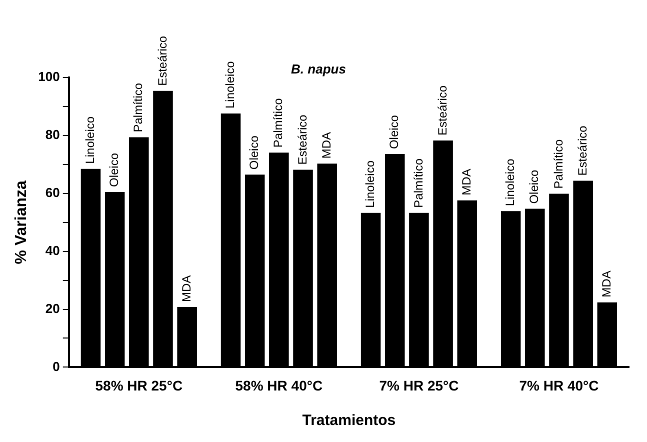 This screenshot has width=647, height=442. What do you see at coordinates (419, 385) in the screenshot?
I see `x-tick-label: 7% HR 25°C` at bounding box center [419, 385].